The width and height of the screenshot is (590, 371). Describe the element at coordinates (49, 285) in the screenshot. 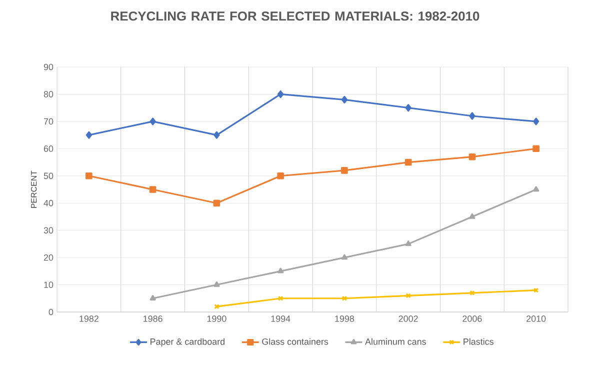

I see `y-tick-label: 10` at that location.